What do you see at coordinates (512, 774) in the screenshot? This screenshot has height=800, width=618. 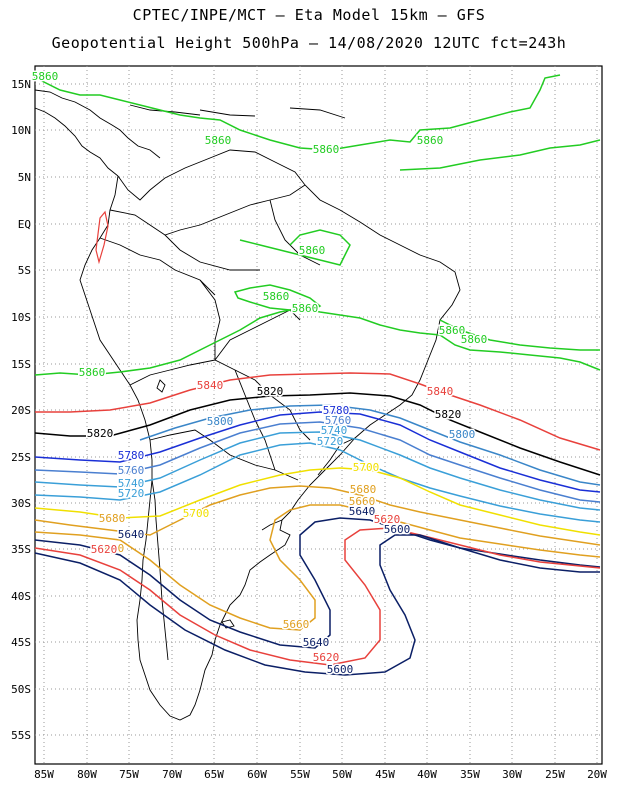 I see `lon-tick-label: 30W` at bounding box center [512, 774].